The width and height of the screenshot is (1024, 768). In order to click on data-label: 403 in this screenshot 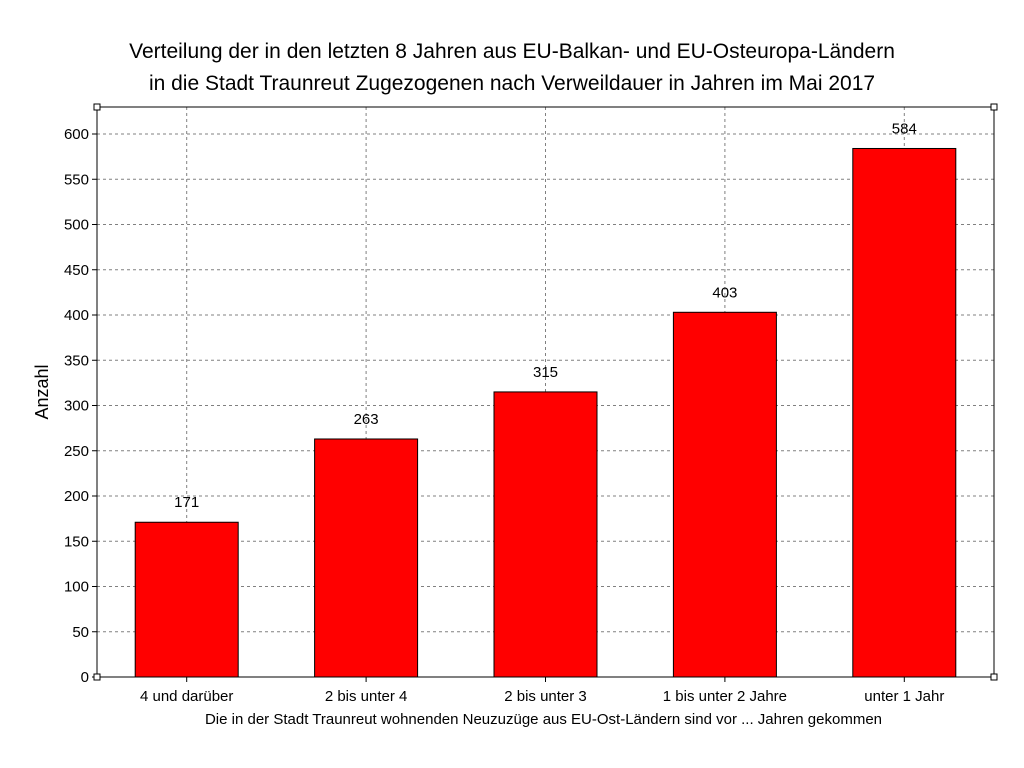, I will do `click(724, 292)`.